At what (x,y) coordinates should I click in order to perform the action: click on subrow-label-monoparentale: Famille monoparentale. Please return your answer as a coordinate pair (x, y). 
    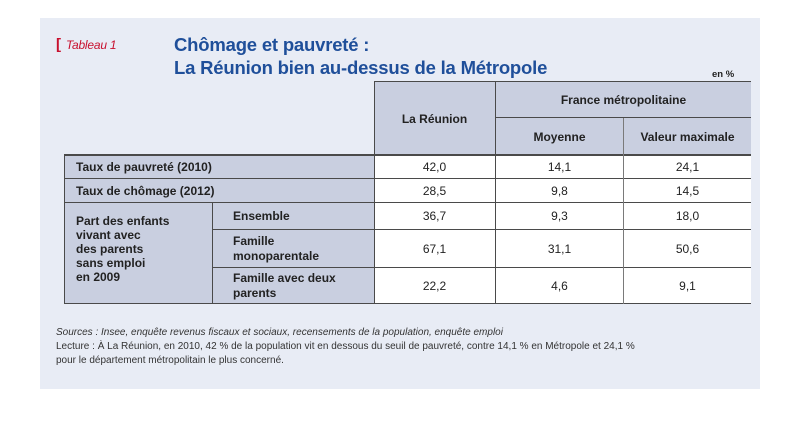
    Looking at the image, I should click on (293, 248).